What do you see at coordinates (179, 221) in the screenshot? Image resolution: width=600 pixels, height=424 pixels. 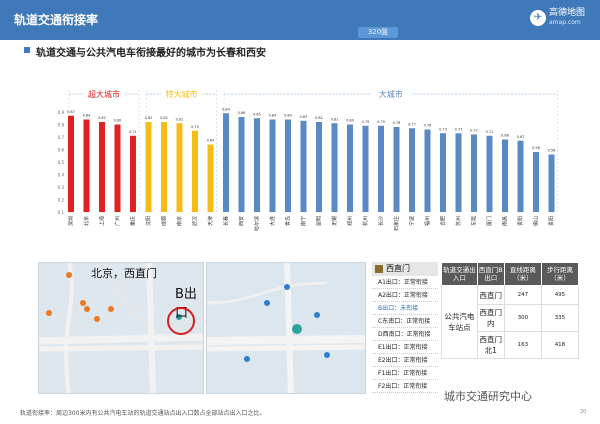 I see `x-tick-label: 南京` at bounding box center [179, 221].